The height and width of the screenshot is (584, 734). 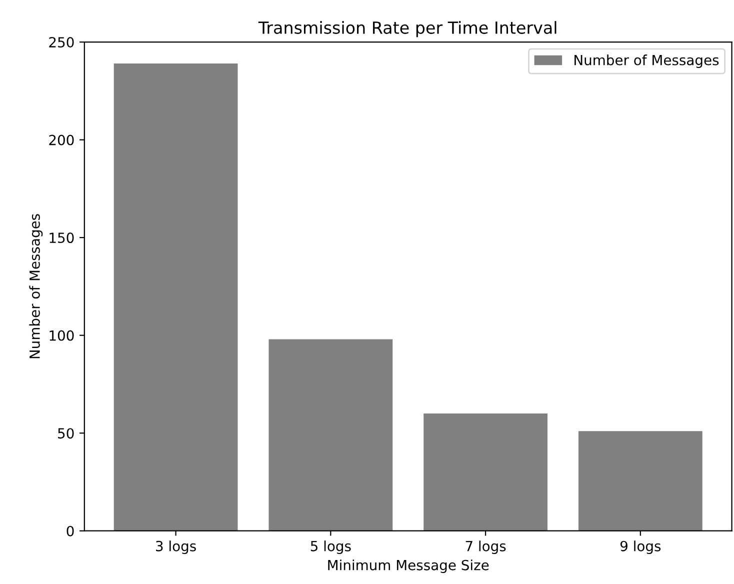 I want to click on y-tick-label: 50, so click(x=66, y=433).